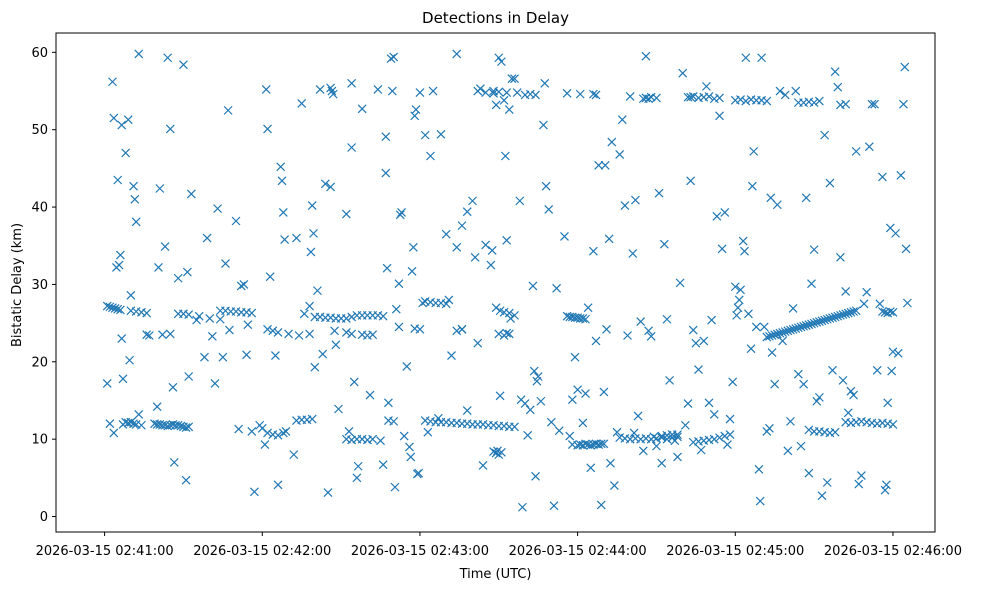  Describe the element at coordinates (39, 440) in the screenshot. I see `y-tick-label: 10` at that location.